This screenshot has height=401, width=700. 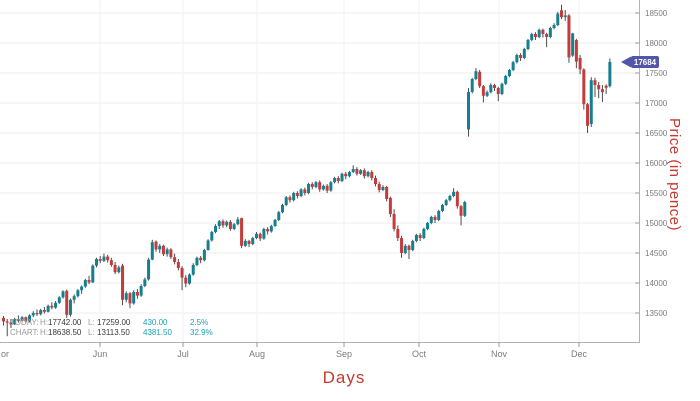 What do you see at coordinates (24, 332) in the screenshot?
I see `legend-chart-label: CHART:` at bounding box center [24, 332].